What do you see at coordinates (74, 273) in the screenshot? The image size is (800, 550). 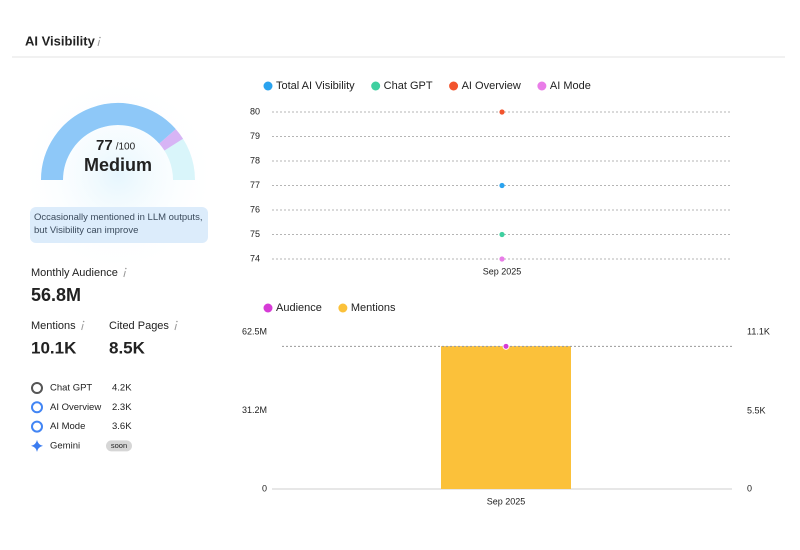 I see `audience-label: Monthly Audience` at bounding box center [74, 273].